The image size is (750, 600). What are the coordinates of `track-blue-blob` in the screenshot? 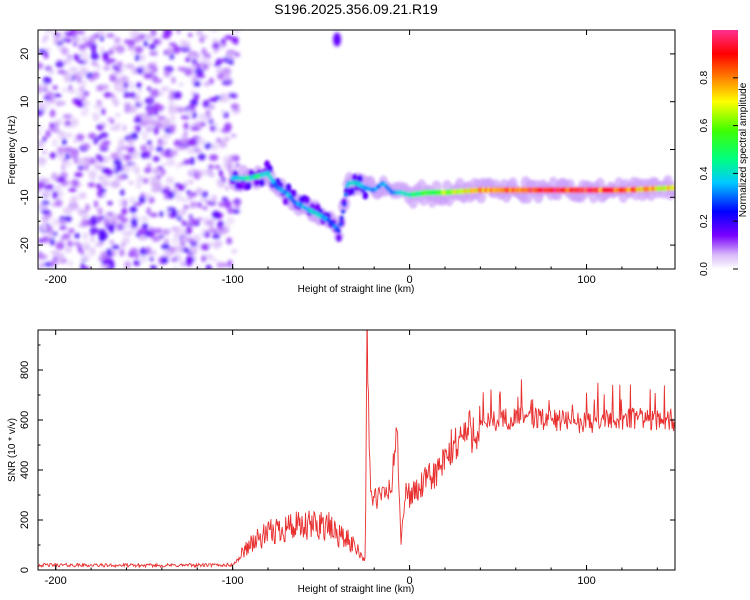 It's located at (248, 185).